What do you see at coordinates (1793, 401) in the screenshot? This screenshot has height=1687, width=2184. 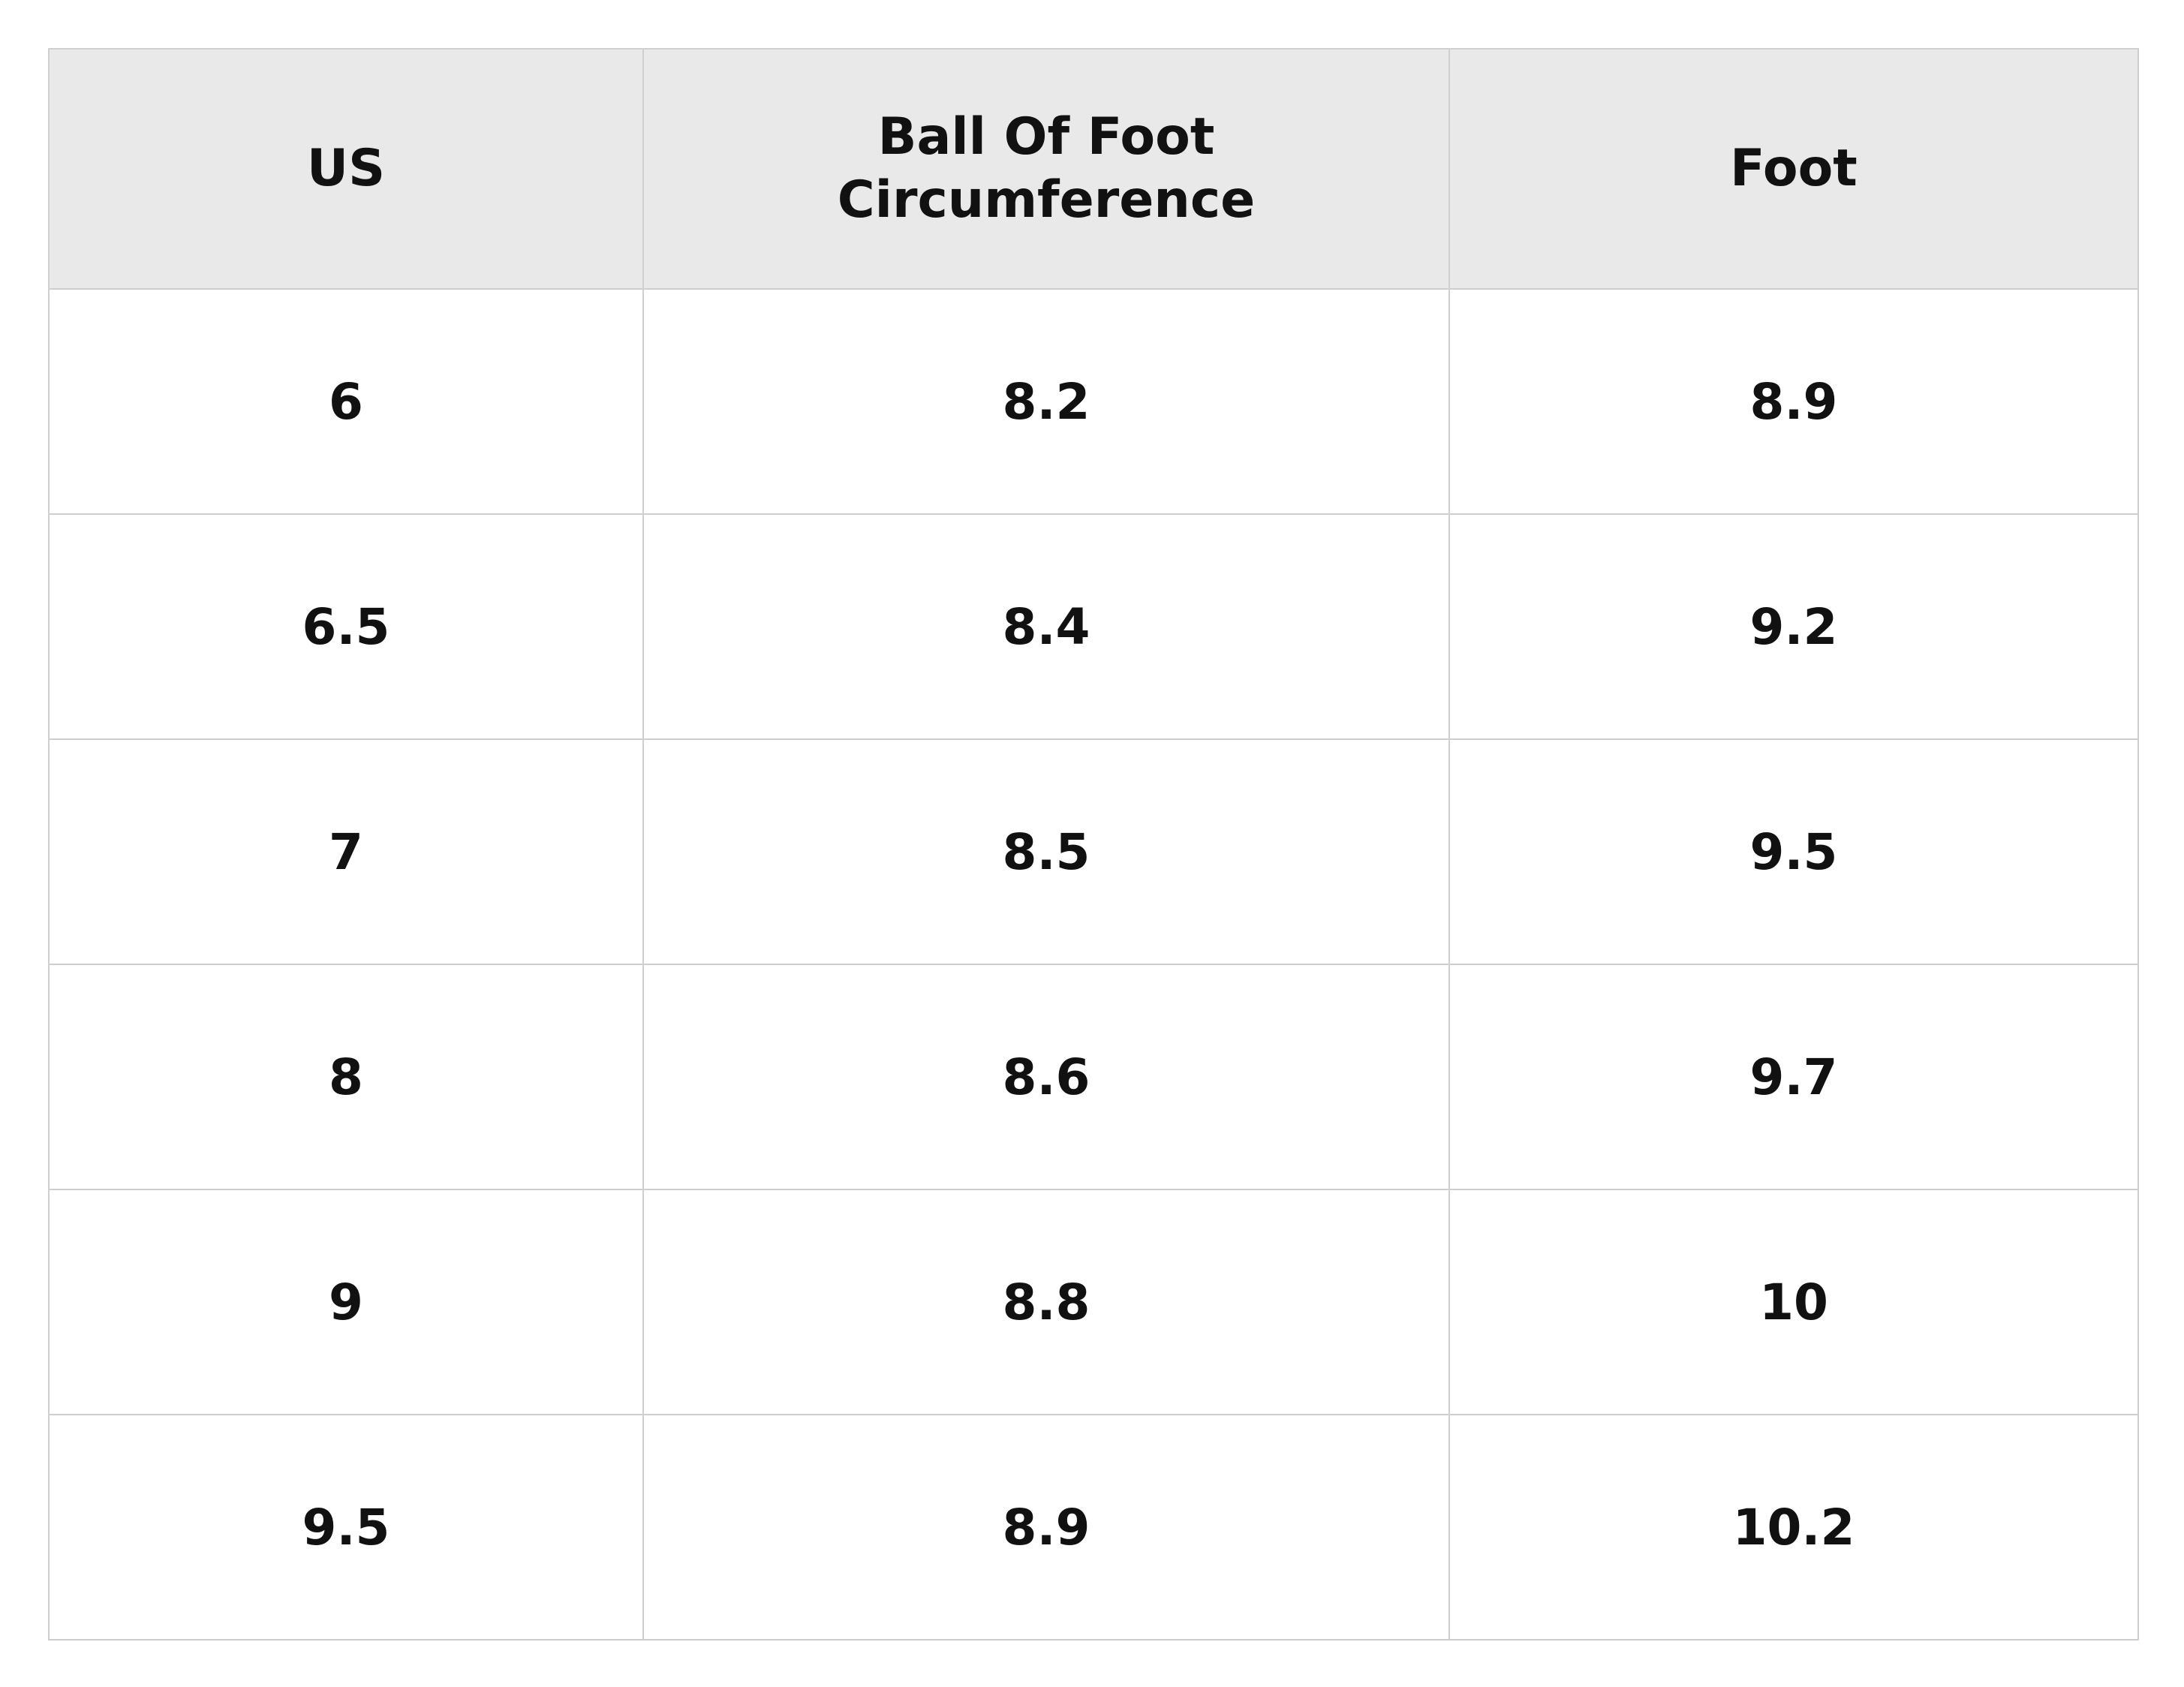 I see `cell-foot: 8.9` at bounding box center [1793, 401].